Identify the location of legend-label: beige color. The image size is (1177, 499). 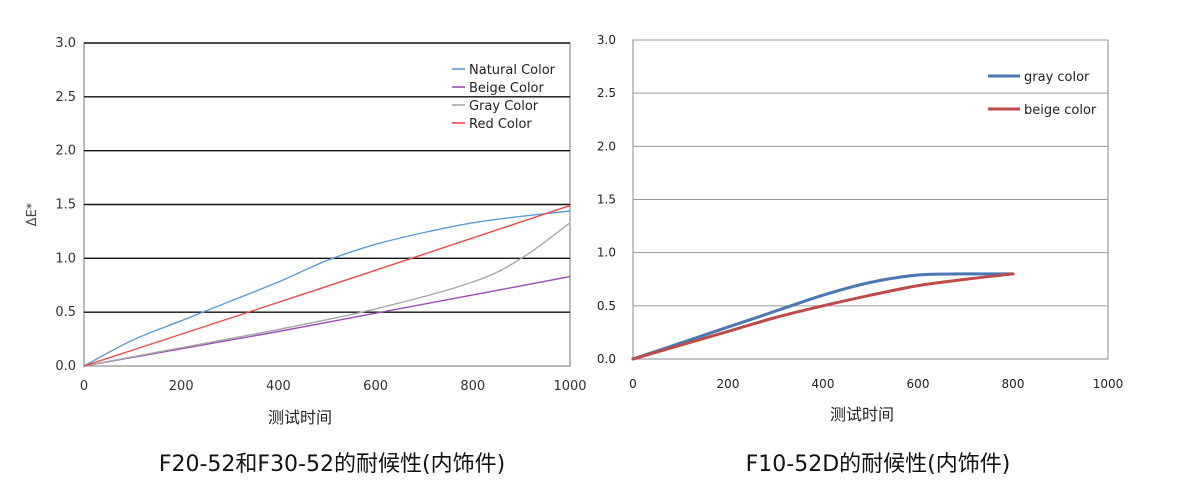
(1060, 110).